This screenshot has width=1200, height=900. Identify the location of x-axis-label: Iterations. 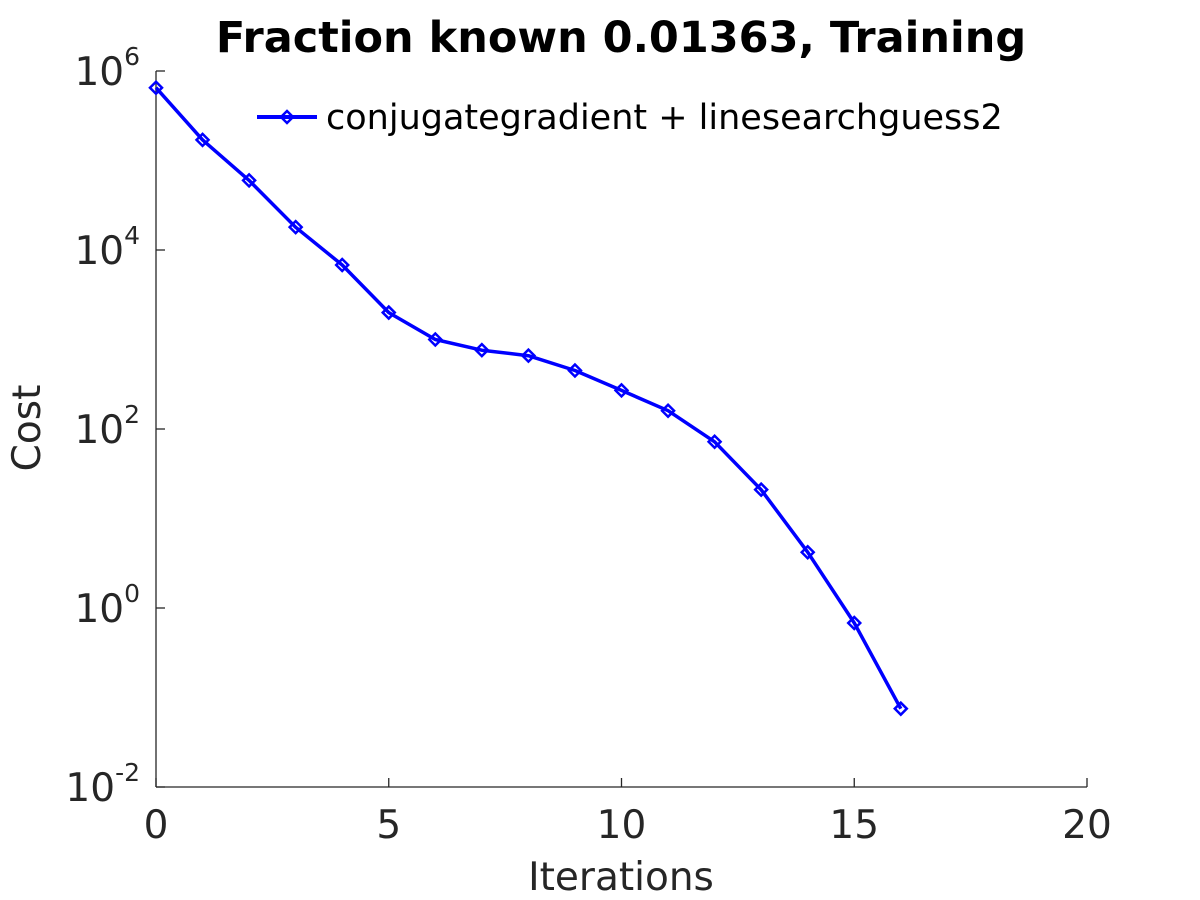
(621, 877).